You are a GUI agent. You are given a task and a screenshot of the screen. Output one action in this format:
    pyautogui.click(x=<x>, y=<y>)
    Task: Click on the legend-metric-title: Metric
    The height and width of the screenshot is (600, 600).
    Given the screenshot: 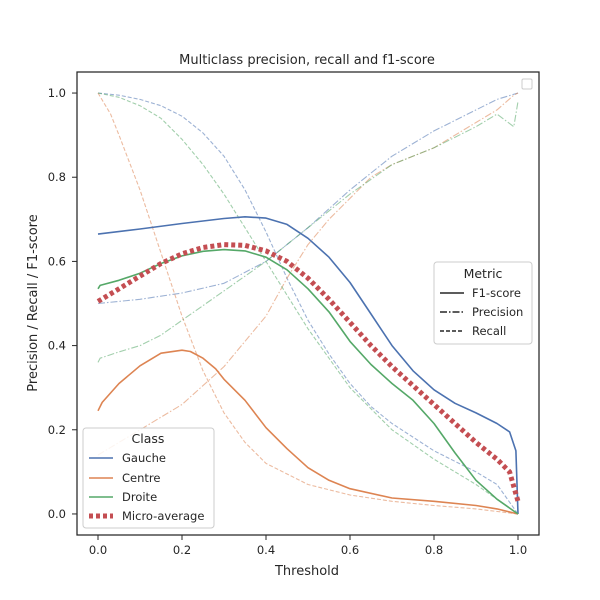 What is the action you would take?
    pyautogui.click(x=483, y=273)
    